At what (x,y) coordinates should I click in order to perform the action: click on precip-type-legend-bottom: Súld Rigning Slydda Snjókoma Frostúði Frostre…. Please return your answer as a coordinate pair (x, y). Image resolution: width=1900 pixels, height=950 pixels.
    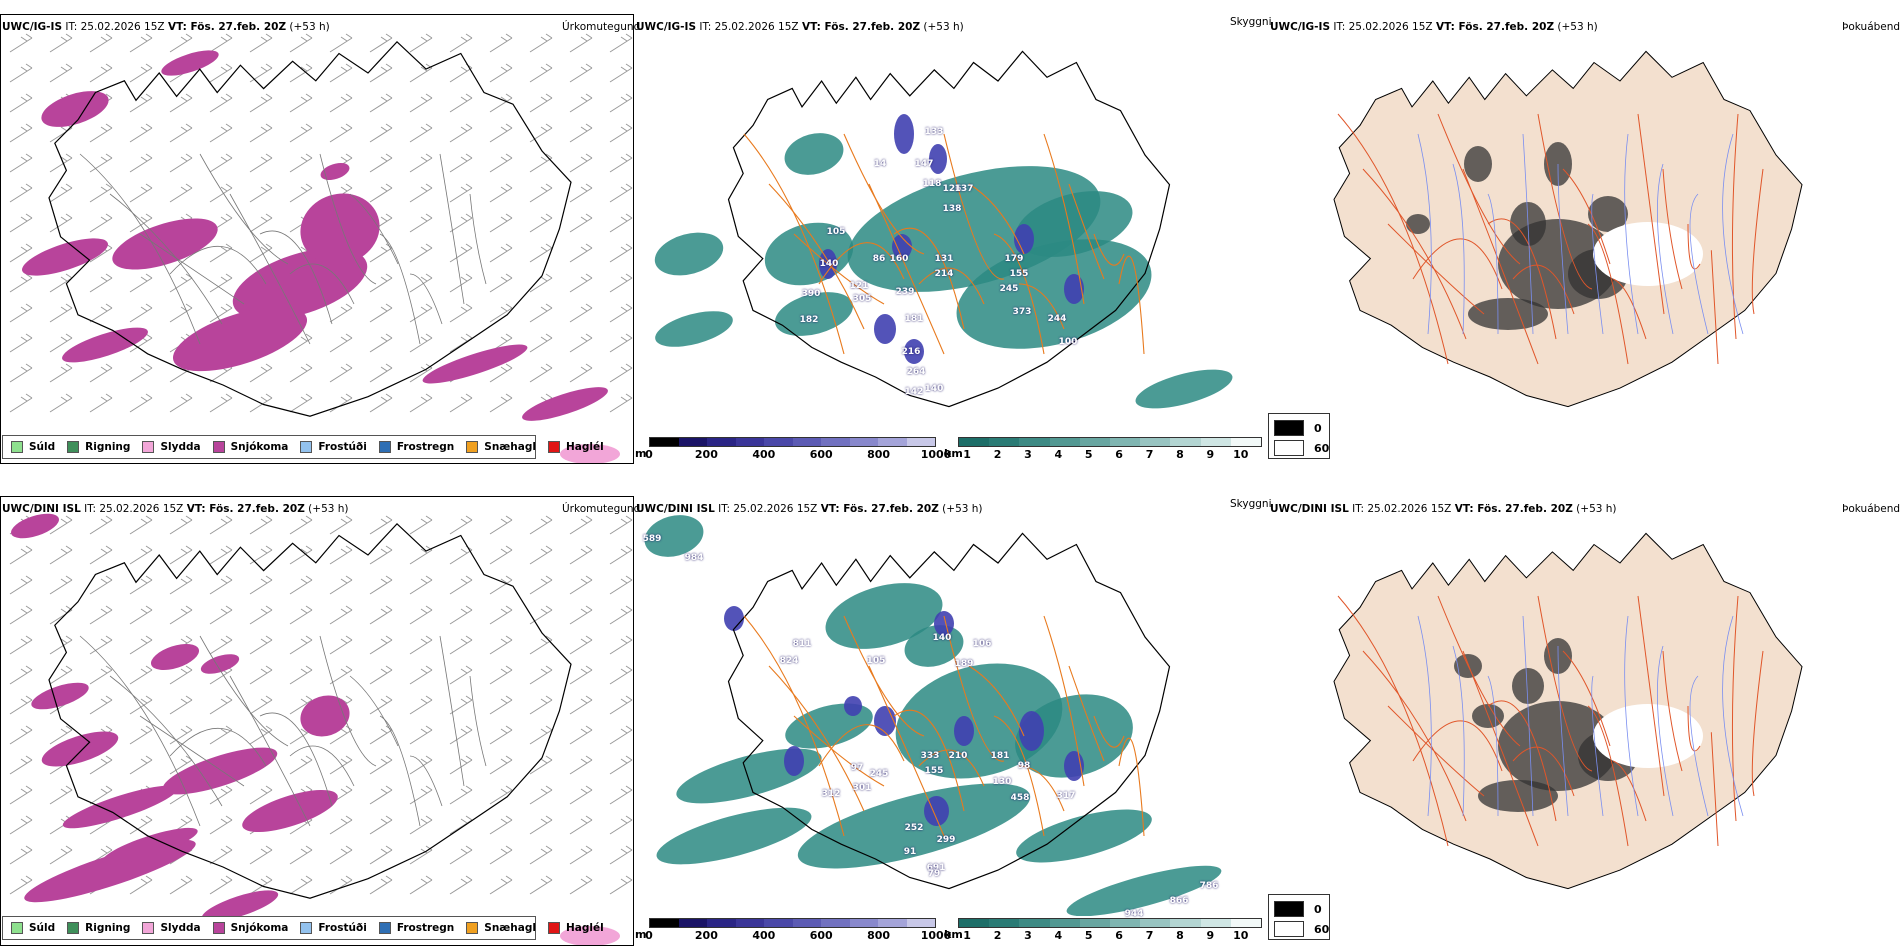
    Looking at the image, I should click on (303, 928).